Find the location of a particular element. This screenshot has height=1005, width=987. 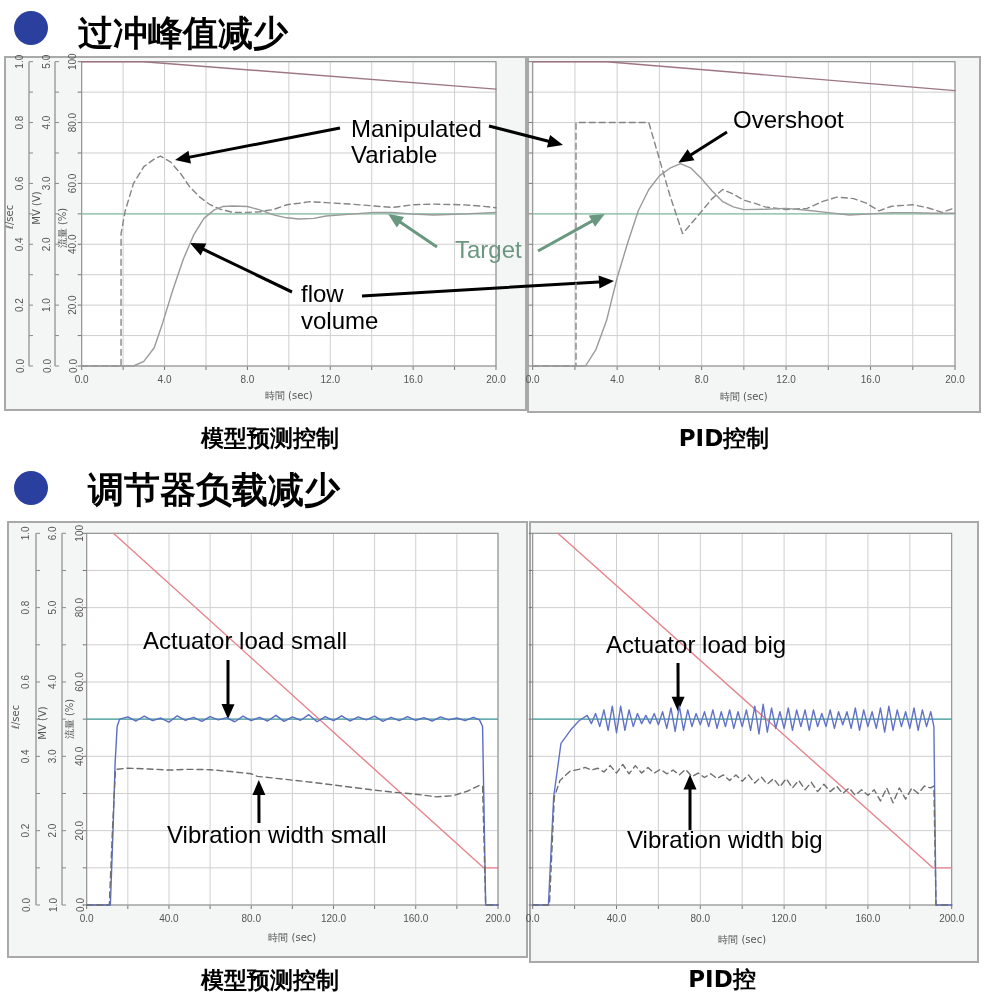

annotation: Vibration width big is located at coordinates (725, 839).